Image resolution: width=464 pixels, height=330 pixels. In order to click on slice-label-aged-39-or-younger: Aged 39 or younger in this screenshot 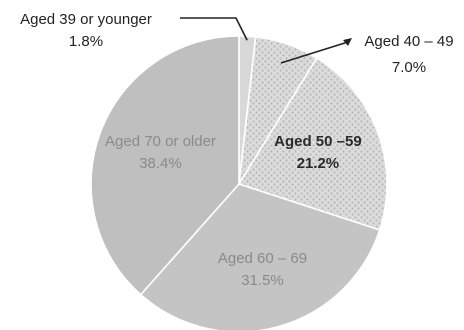, I will do `click(86, 19)`.